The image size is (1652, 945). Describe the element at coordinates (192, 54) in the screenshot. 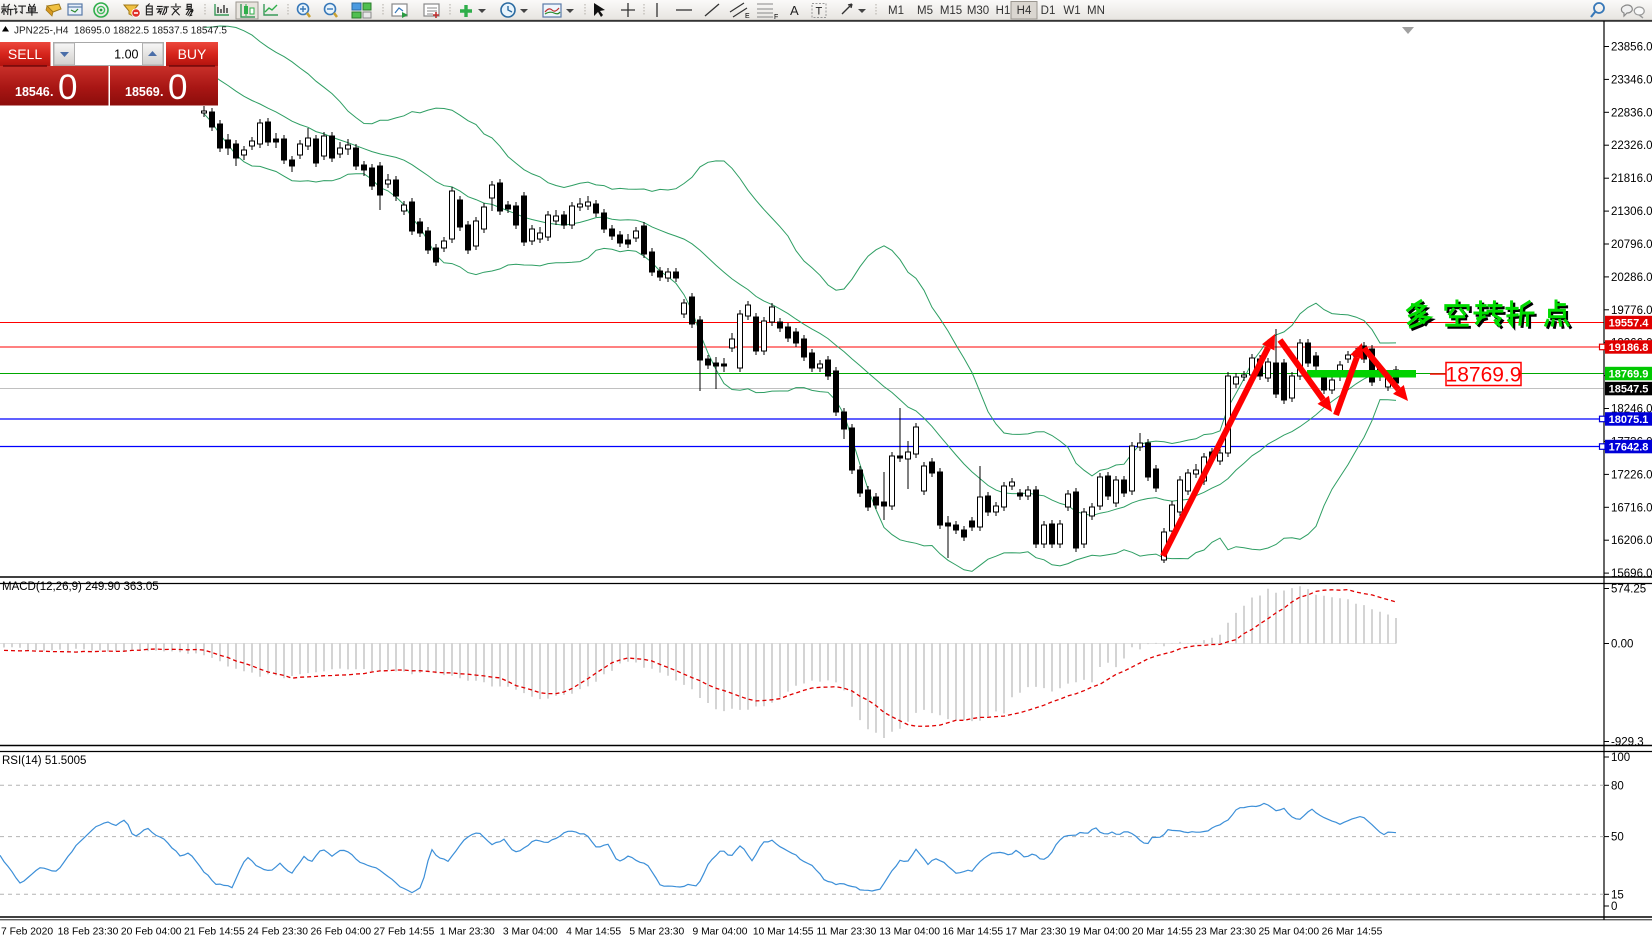

I see `svg-text: BUY` at that location.